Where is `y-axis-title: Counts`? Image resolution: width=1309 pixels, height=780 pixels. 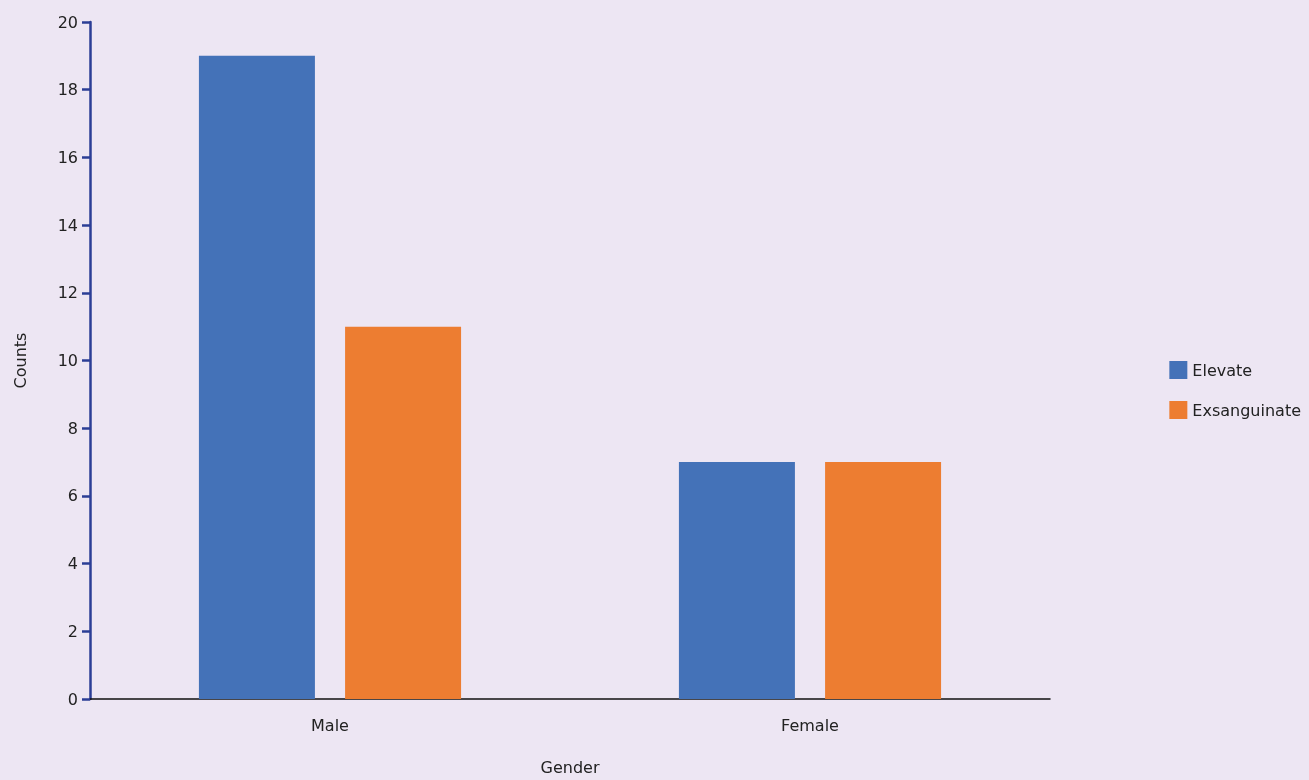
y-axis-title: Counts is located at coordinates (20, 360).